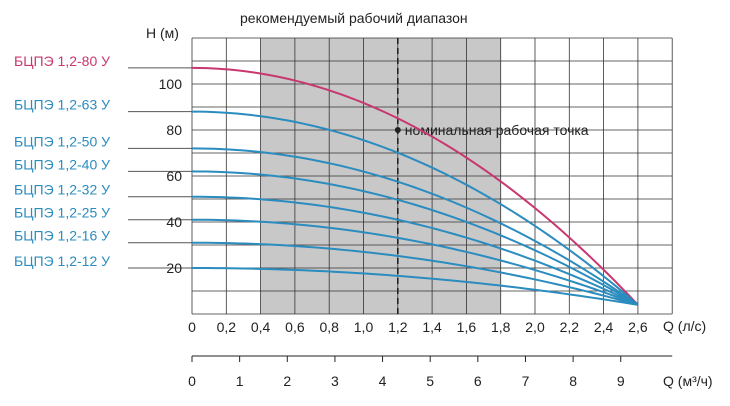  I want to click on y-tick-label: 20, so click(174, 268).